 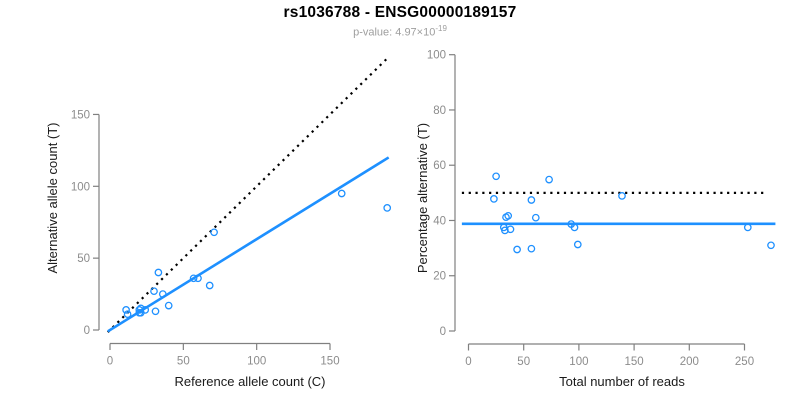 I want to click on y-tick-label: 150, so click(x=80, y=115).